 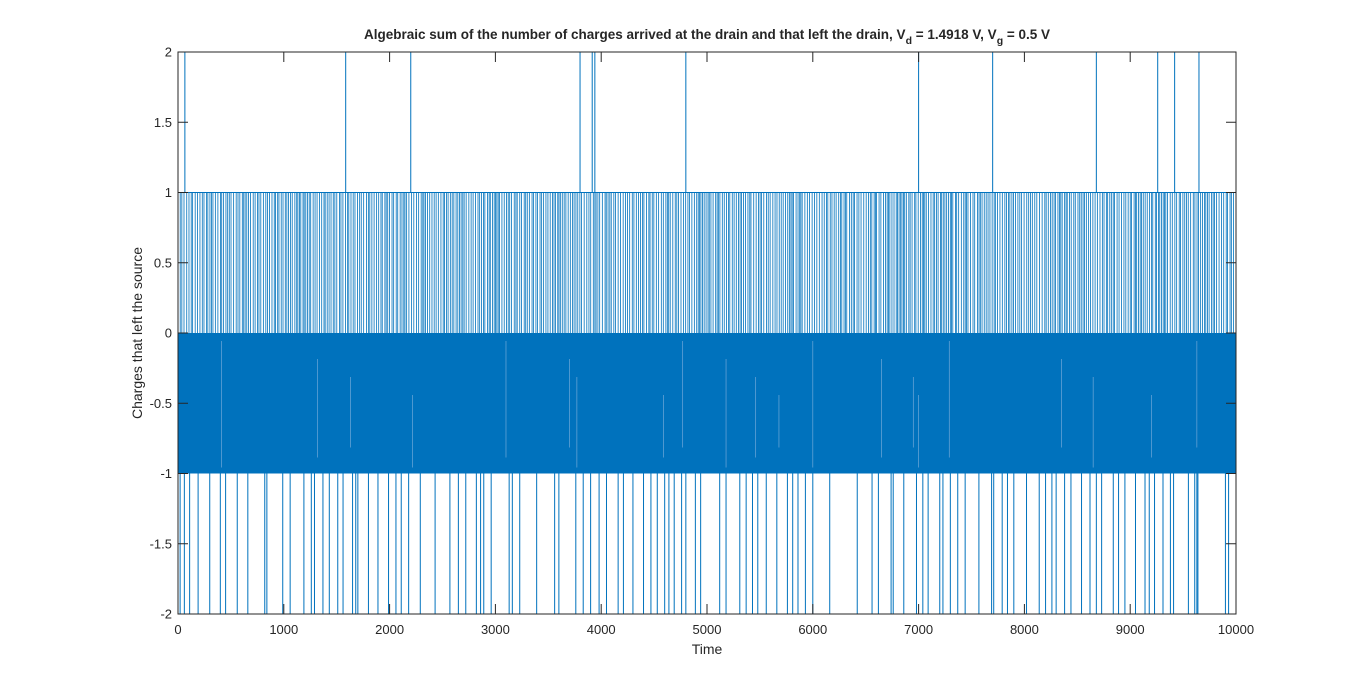 I want to click on x-tick-label: 7000, so click(x=918, y=629).